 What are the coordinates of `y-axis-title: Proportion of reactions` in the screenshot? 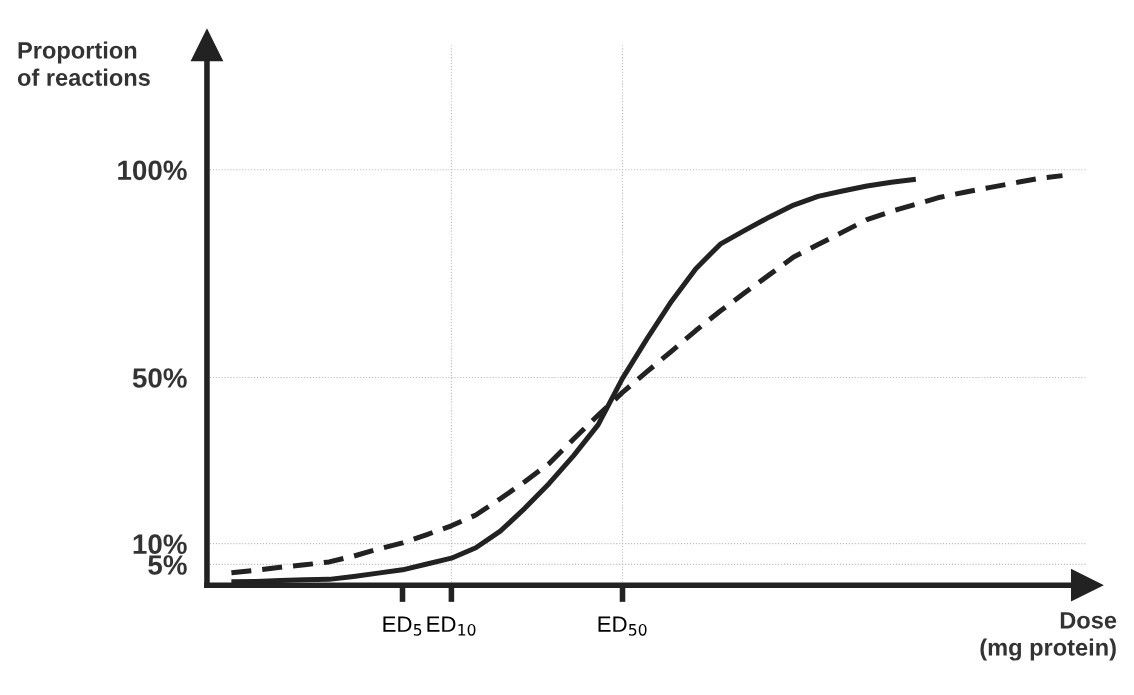 It's located at (83, 63).